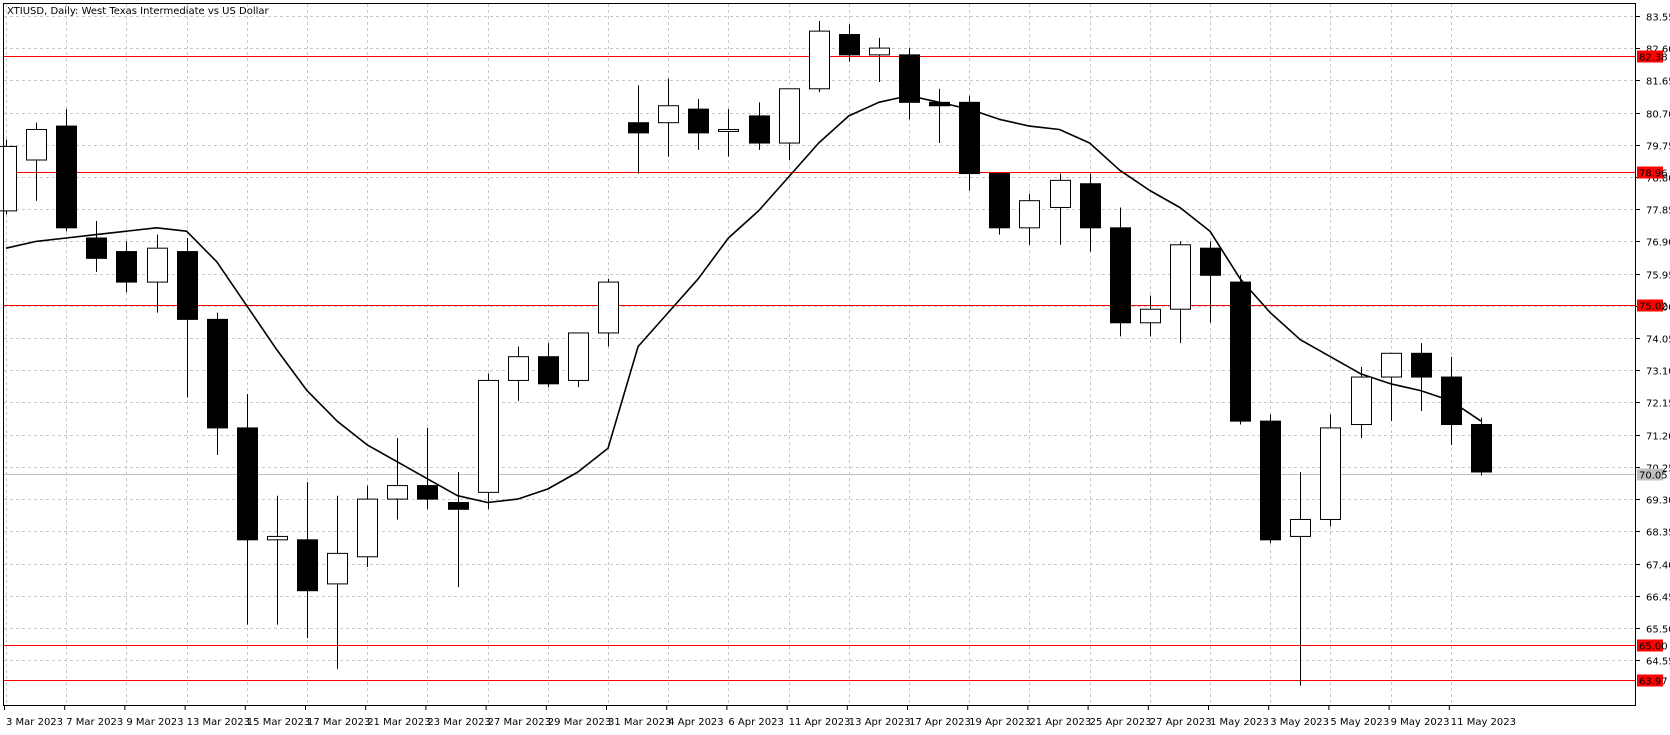  Describe the element at coordinates (940, 722) in the screenshot. I see `x-tick-label: 17 Apr 2023` at that location.